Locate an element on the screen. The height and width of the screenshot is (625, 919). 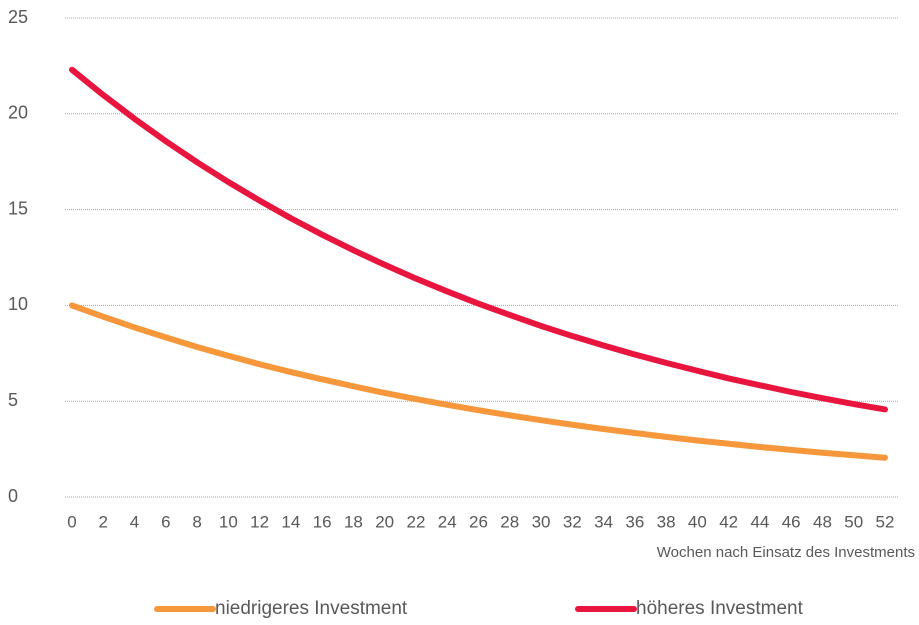
x-tick-label: 2 is located at coordinates (103, 521).